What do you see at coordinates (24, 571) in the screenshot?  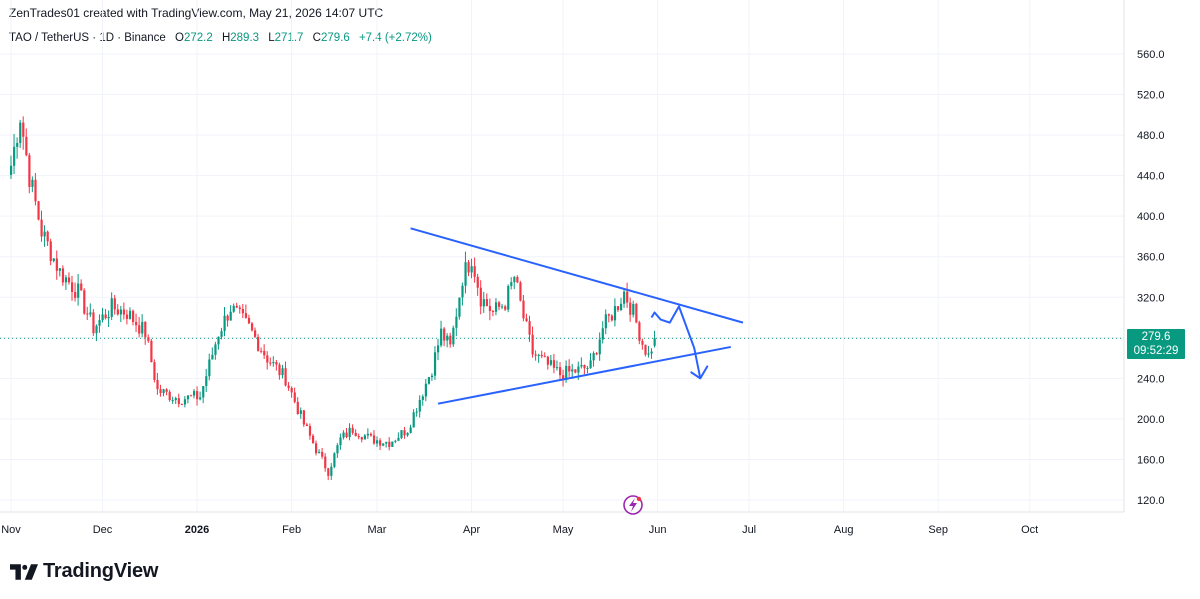 I see `tradingview-logo-icon` at bounding box center [24, 571].